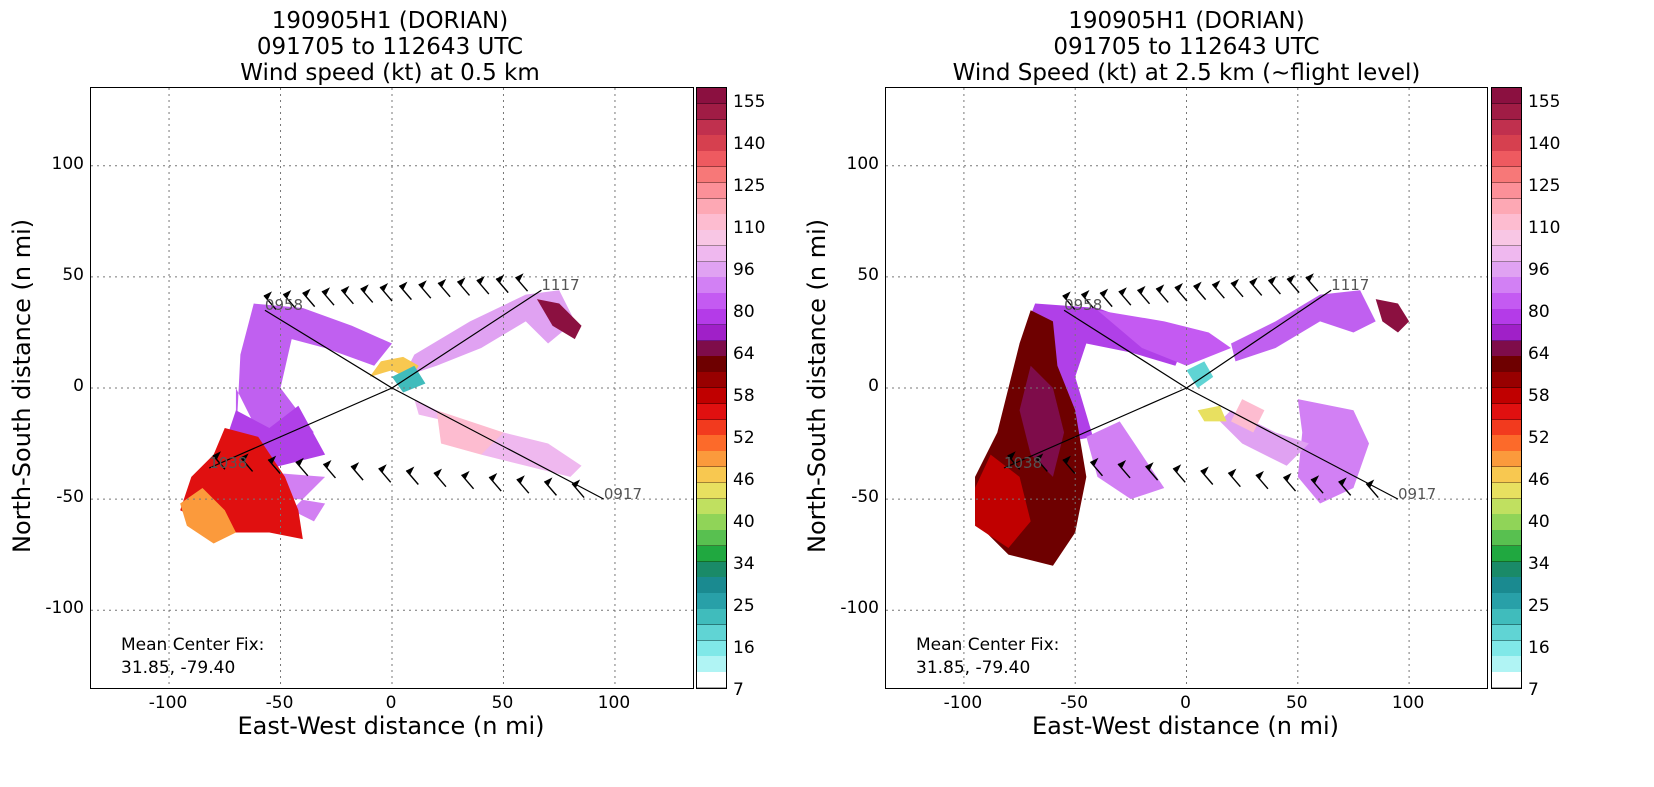  I want to click on x-tick-label: -50, so click(279, 703).